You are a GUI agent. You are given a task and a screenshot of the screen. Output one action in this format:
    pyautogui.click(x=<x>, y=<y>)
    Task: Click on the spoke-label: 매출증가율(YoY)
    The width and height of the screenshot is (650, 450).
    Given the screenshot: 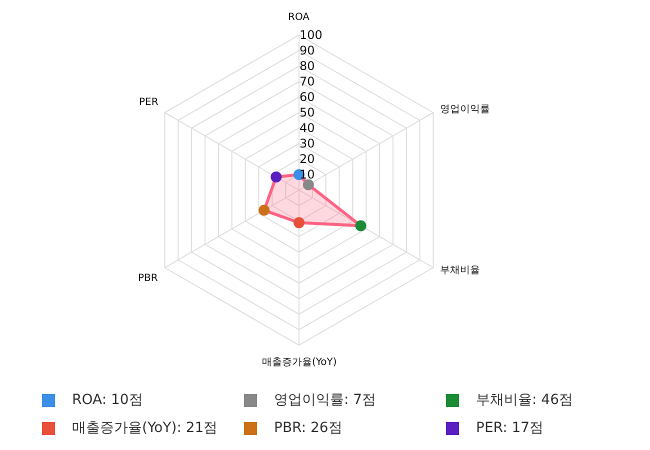 What is the action you would take?
    pyautogui.click(x=299, y=362)
    